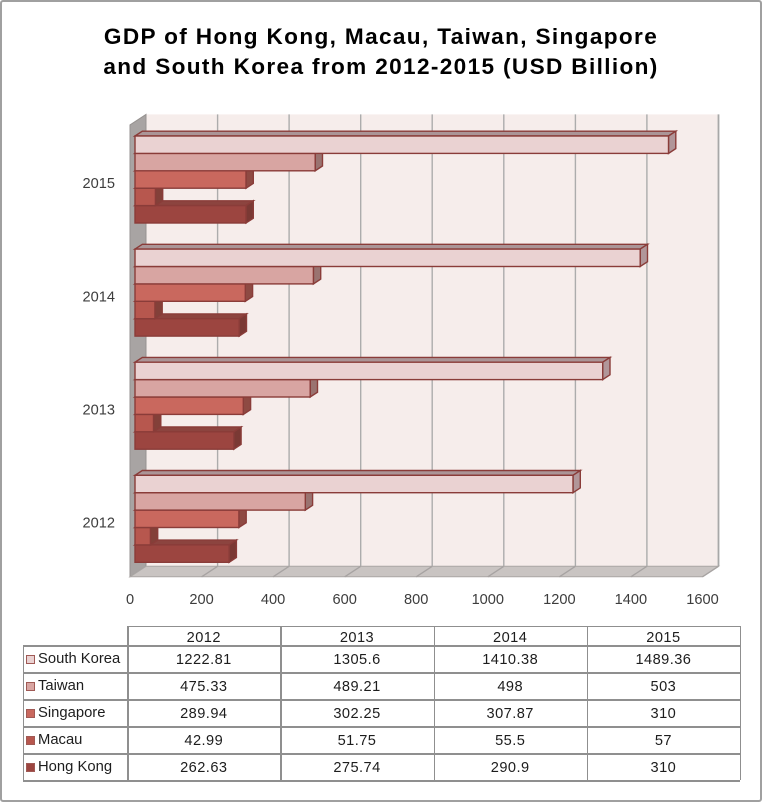 The image size is (762, 802). What do you see at coordinates (99, 524) in the screenshot?
I see `svg-text: 2012` at bounding box center [99, 524].